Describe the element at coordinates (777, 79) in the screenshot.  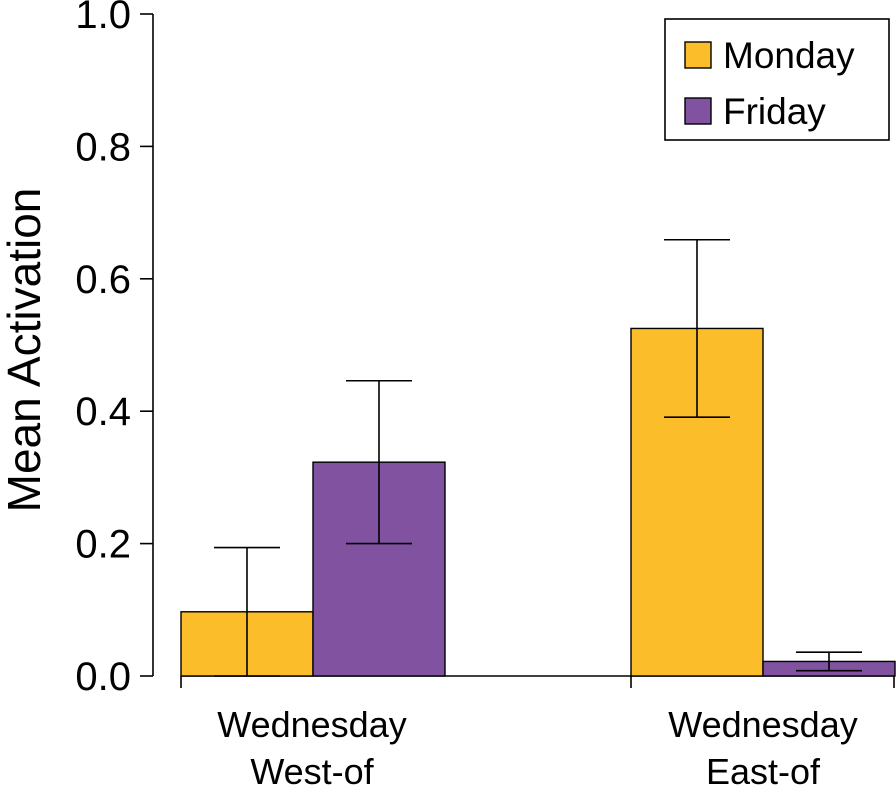
I see `legend: Monday Friday` at that location.